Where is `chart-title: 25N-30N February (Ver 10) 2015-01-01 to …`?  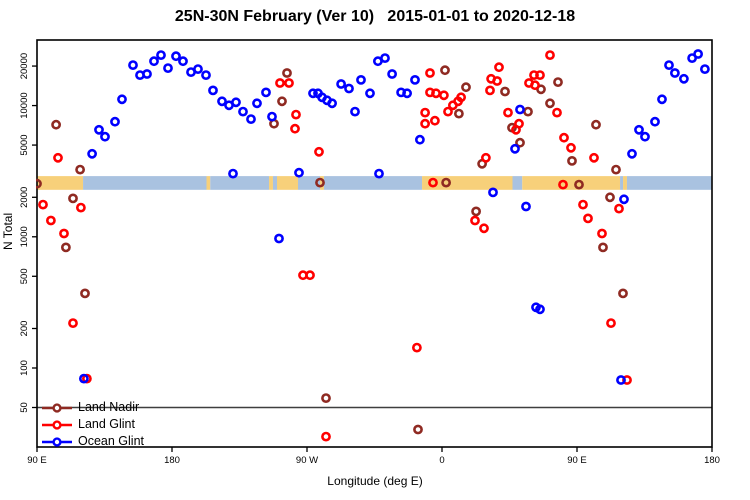
chart-title: 25N-30N February (Ver 10) 2015-01-01 to … is located at coordinates (375, 16).